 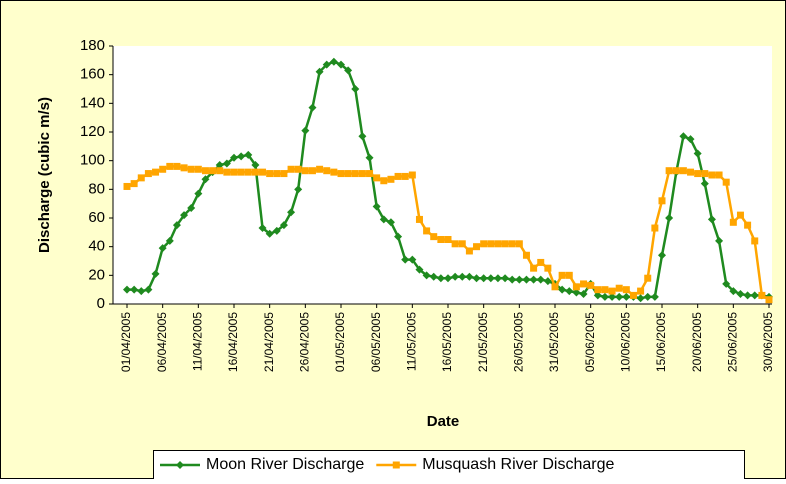 What do you see at coordinates (198, 341) in the screenshot?
I see `x-tick-label: 11/04/2005` at bounding box center [198, 341].